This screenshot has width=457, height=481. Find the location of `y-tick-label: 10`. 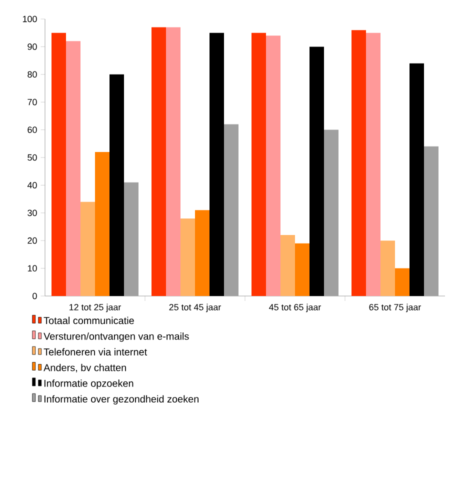

y-tick-label: 10 is located at coordinates (32, 268).